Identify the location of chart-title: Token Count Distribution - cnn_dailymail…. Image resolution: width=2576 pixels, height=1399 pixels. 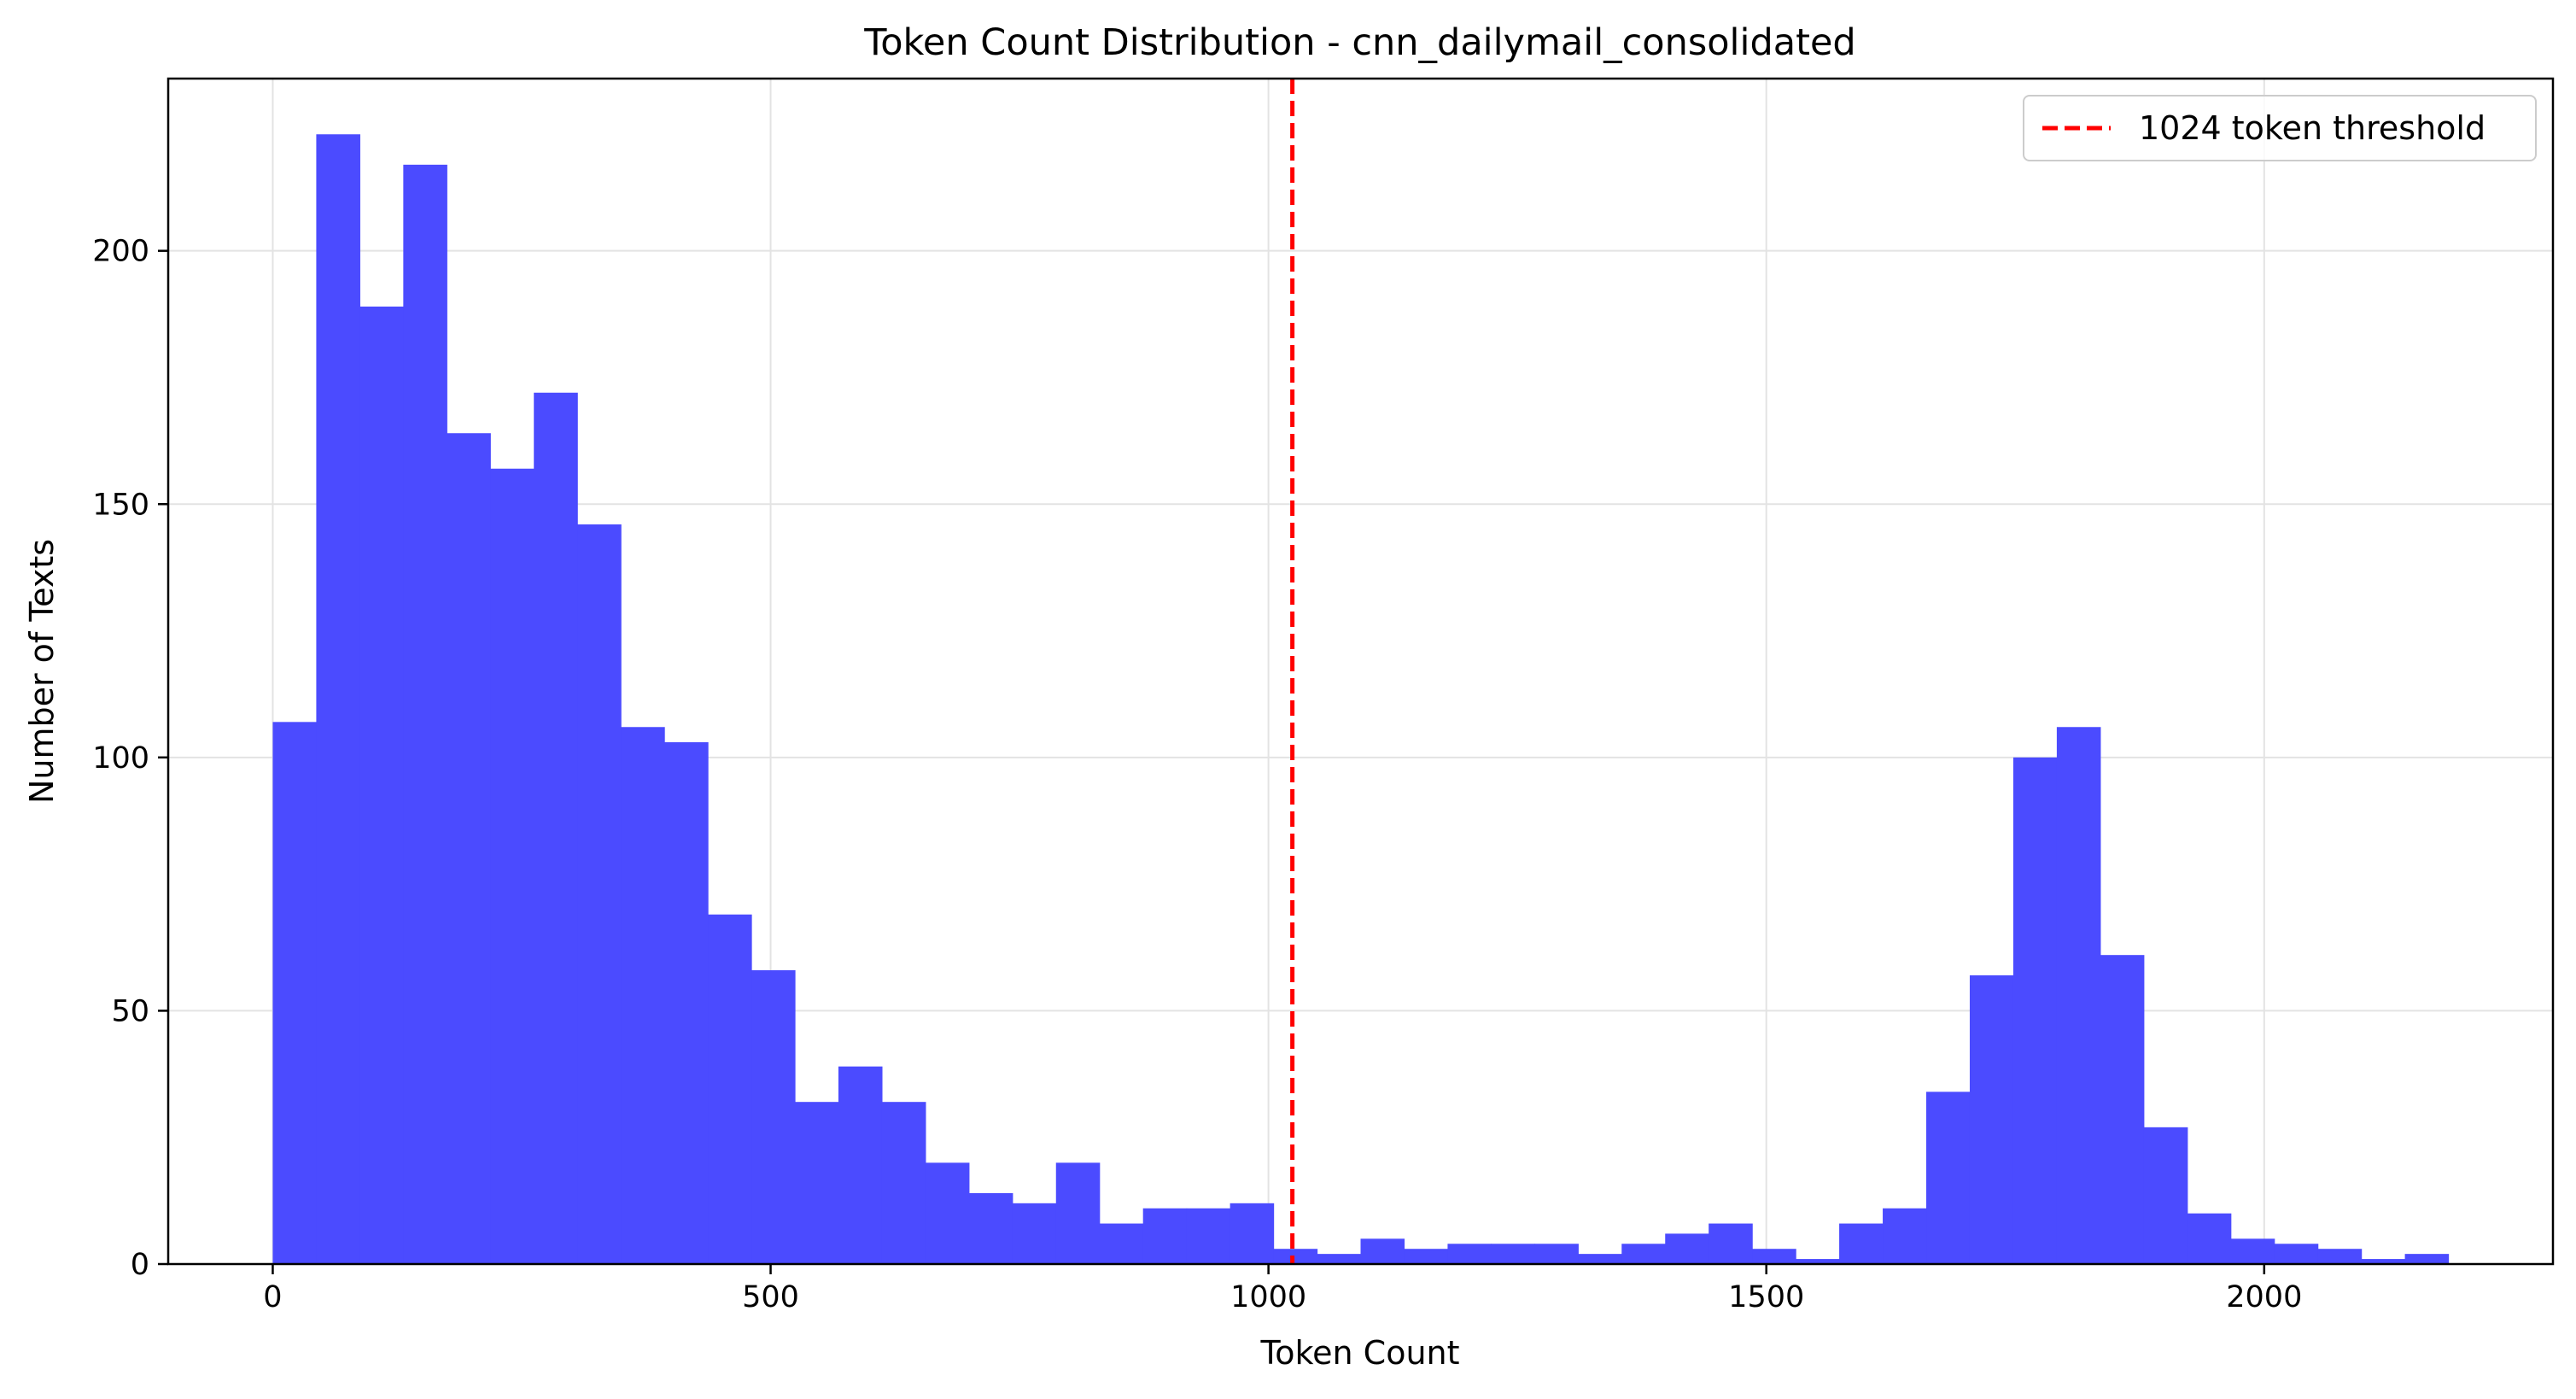
(1359, 42).